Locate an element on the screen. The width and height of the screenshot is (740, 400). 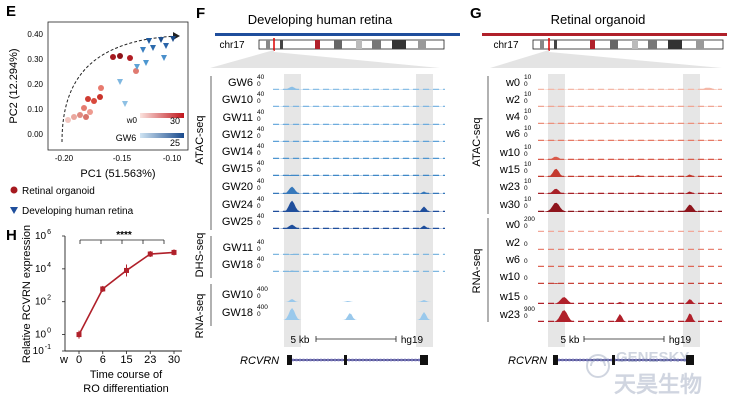
retina-points is located at coordinates (146, 71).